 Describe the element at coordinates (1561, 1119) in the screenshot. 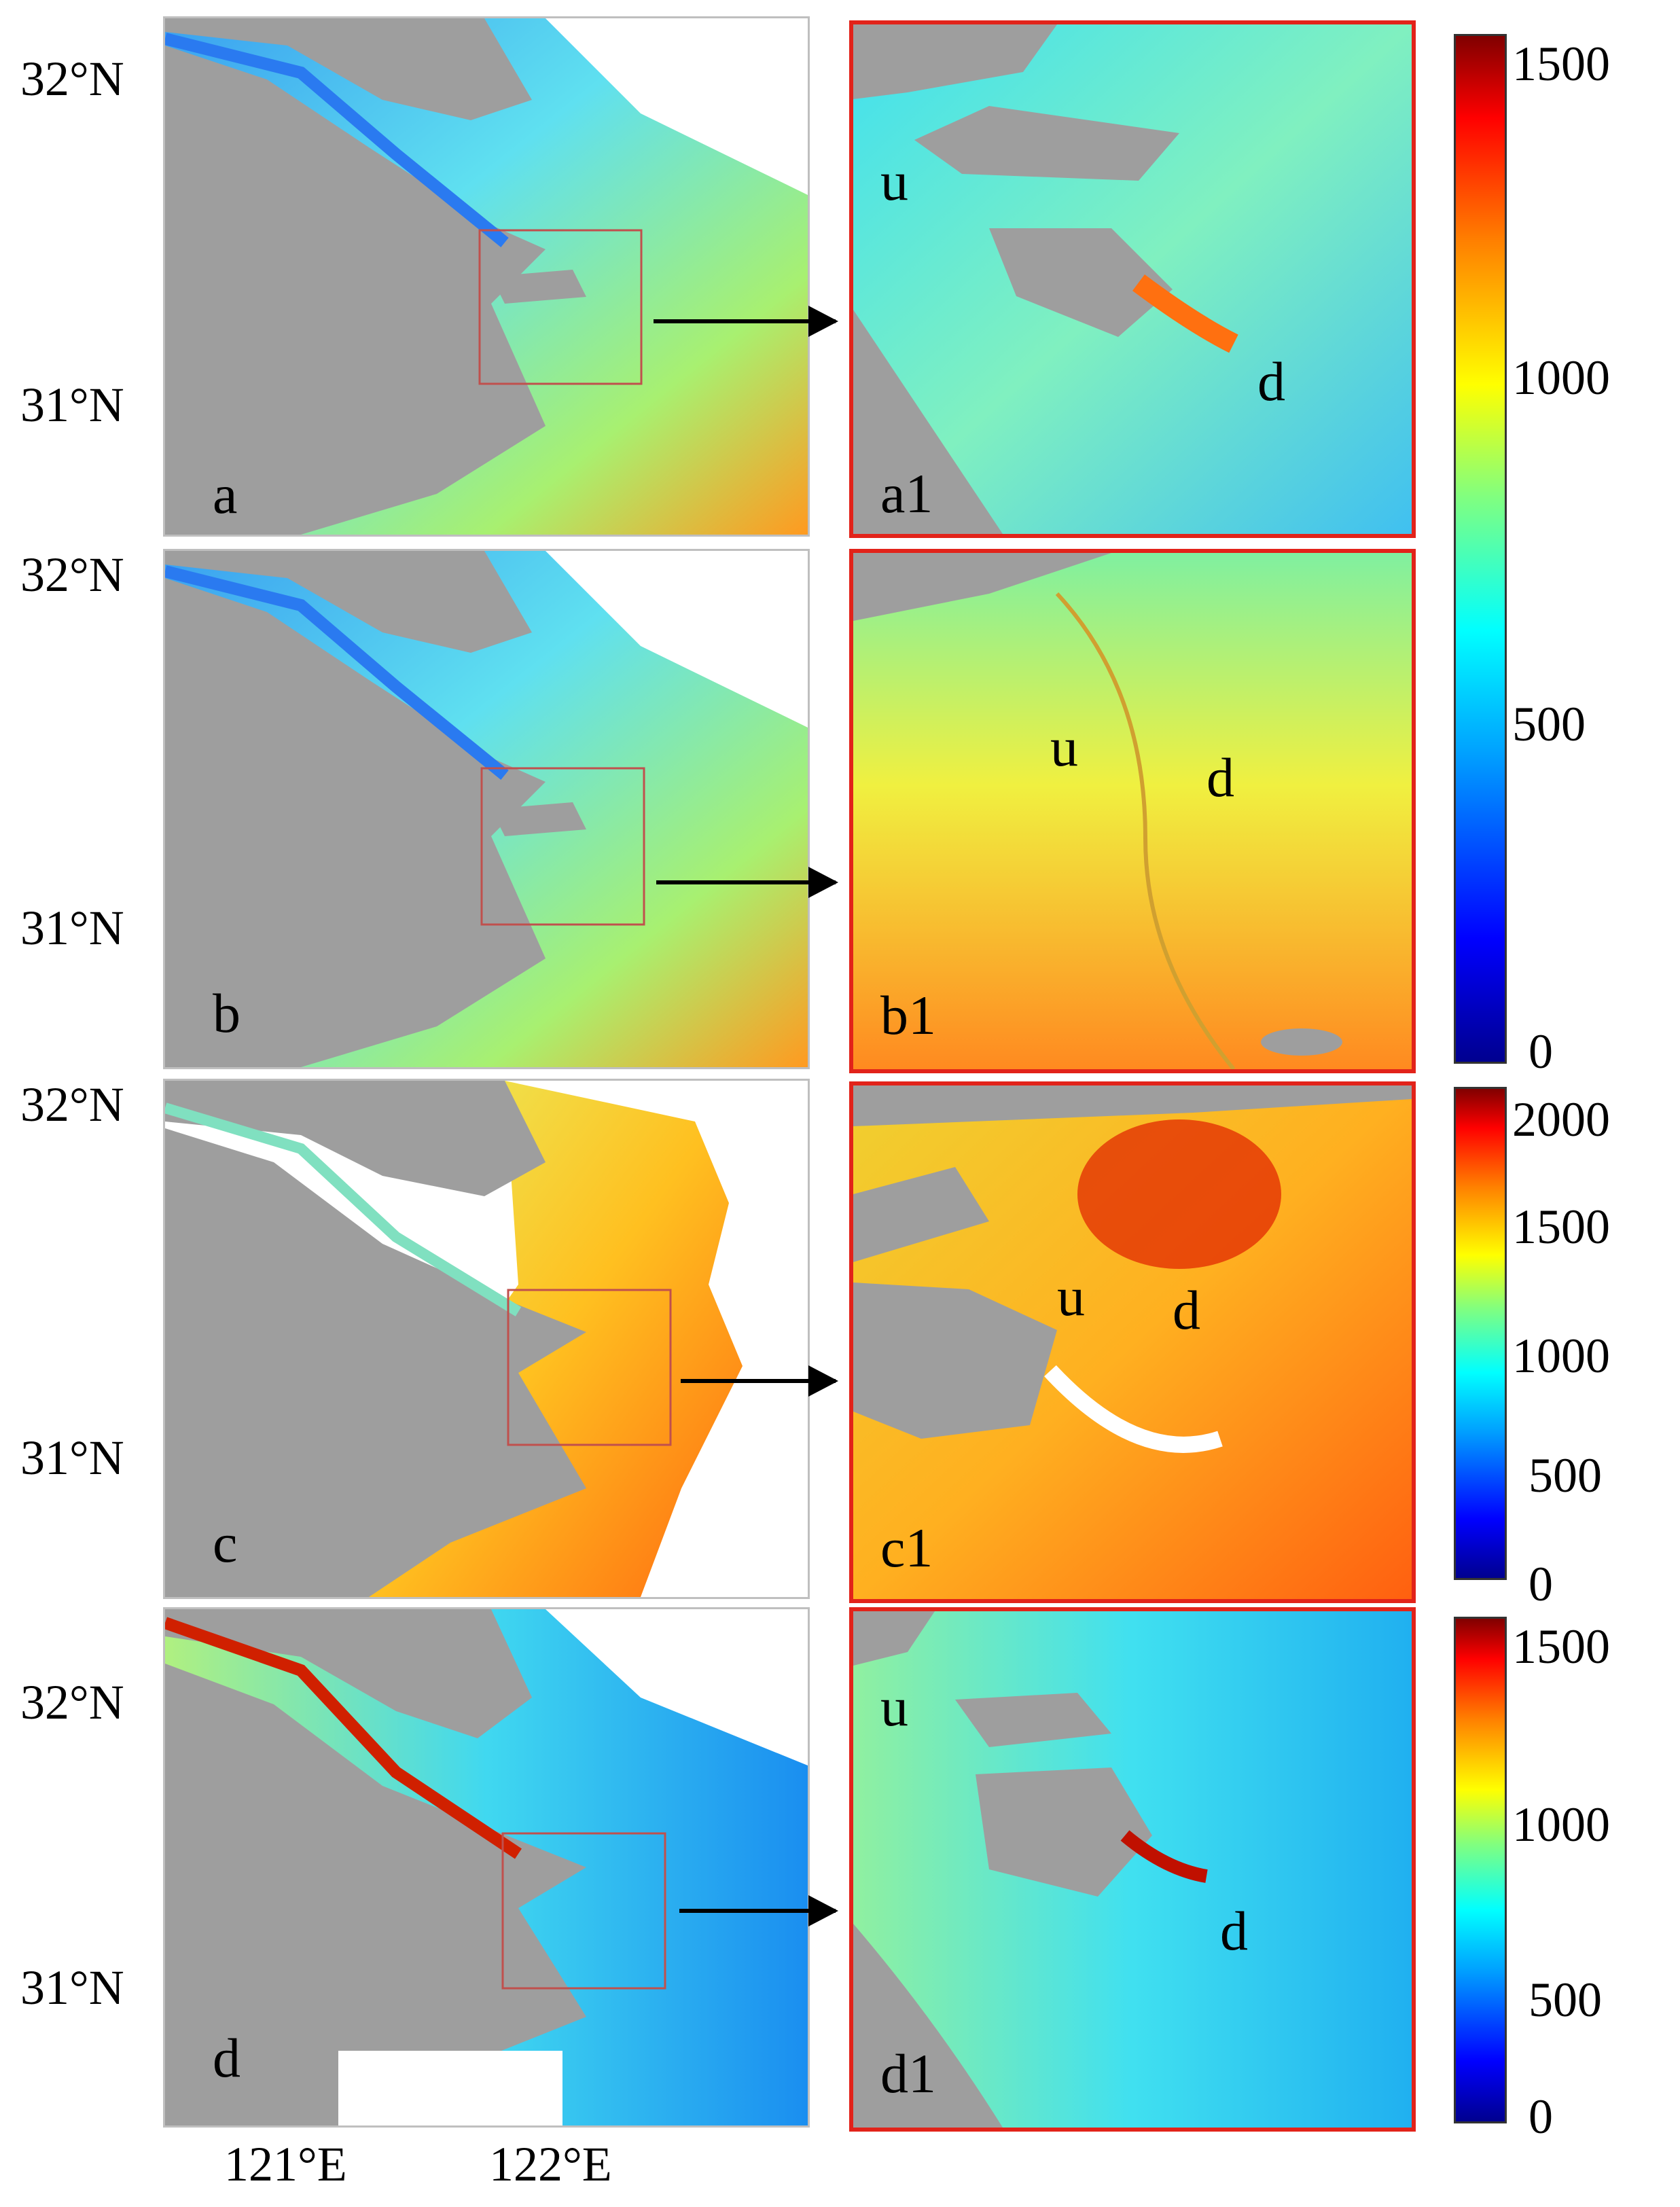

I see `colorbar-c-tick-2000: 2000` at that location.